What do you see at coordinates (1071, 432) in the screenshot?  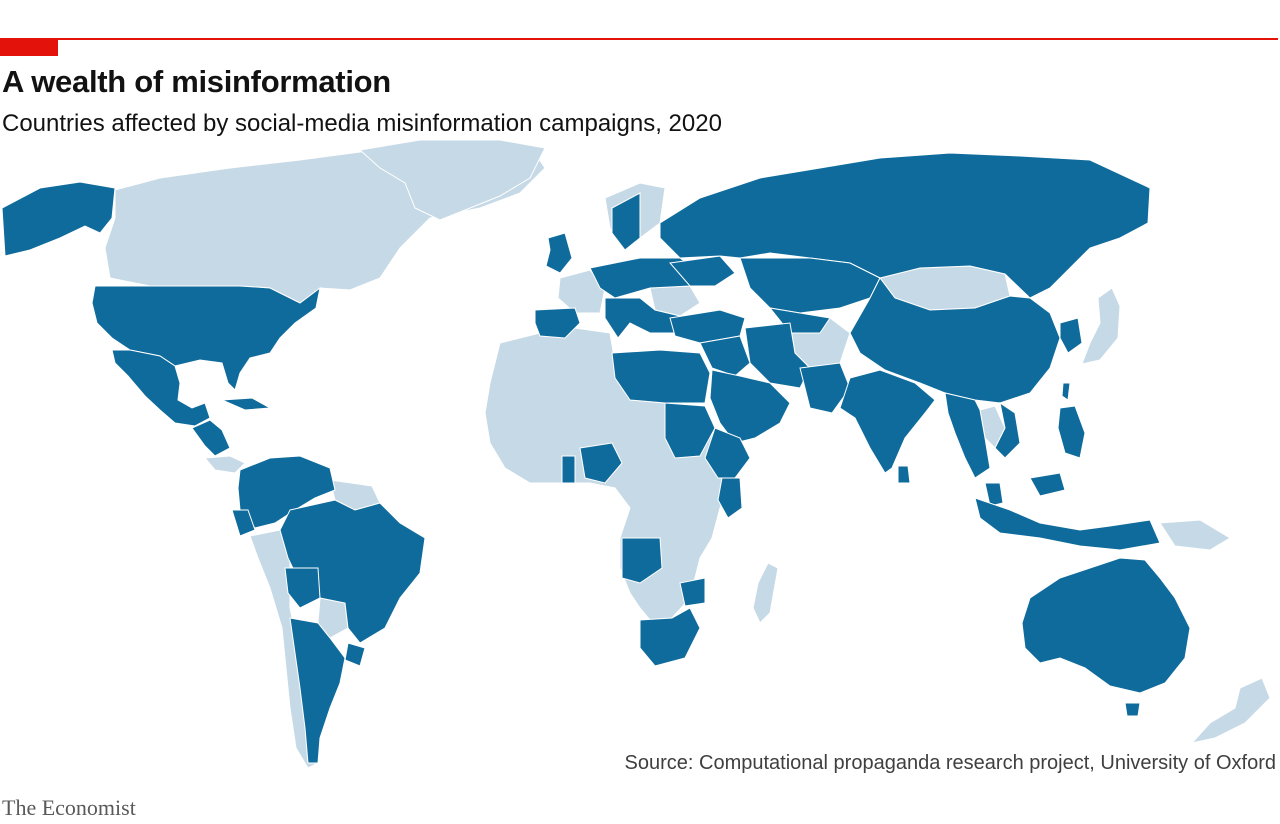 I see `region-philippines` at bounding box center [1071, 432].